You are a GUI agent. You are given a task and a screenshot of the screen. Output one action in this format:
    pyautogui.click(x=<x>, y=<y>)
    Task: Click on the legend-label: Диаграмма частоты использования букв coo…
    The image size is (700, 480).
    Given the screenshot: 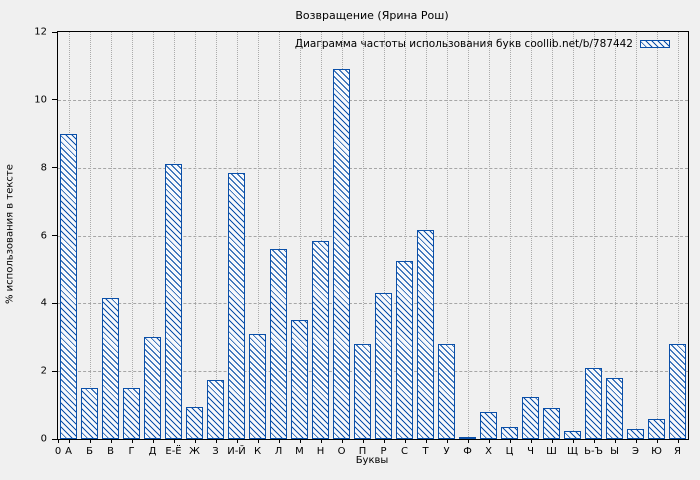 What is the action you would take?
    pyautogui.click(x=463, y=44)
    